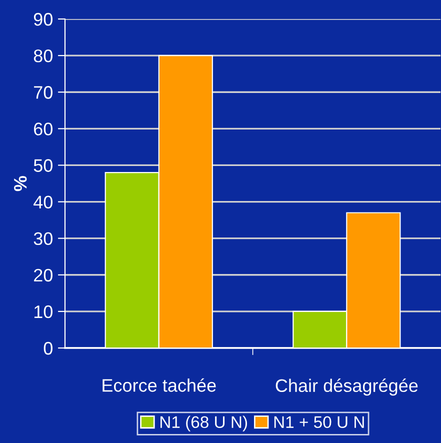 The image size is (441, 443). Describe the element at coordinates (159, 385) in the screenshot. I see `x-tick-label: Ecorce tachée` at that location.